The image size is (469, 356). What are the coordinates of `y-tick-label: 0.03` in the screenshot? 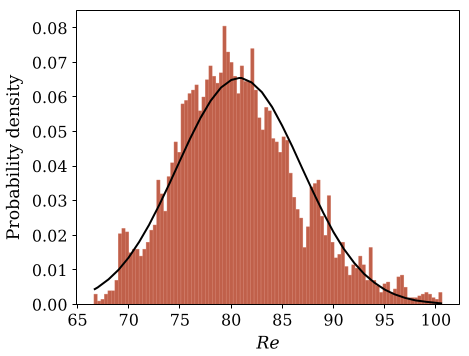 It's located at (50, 201).